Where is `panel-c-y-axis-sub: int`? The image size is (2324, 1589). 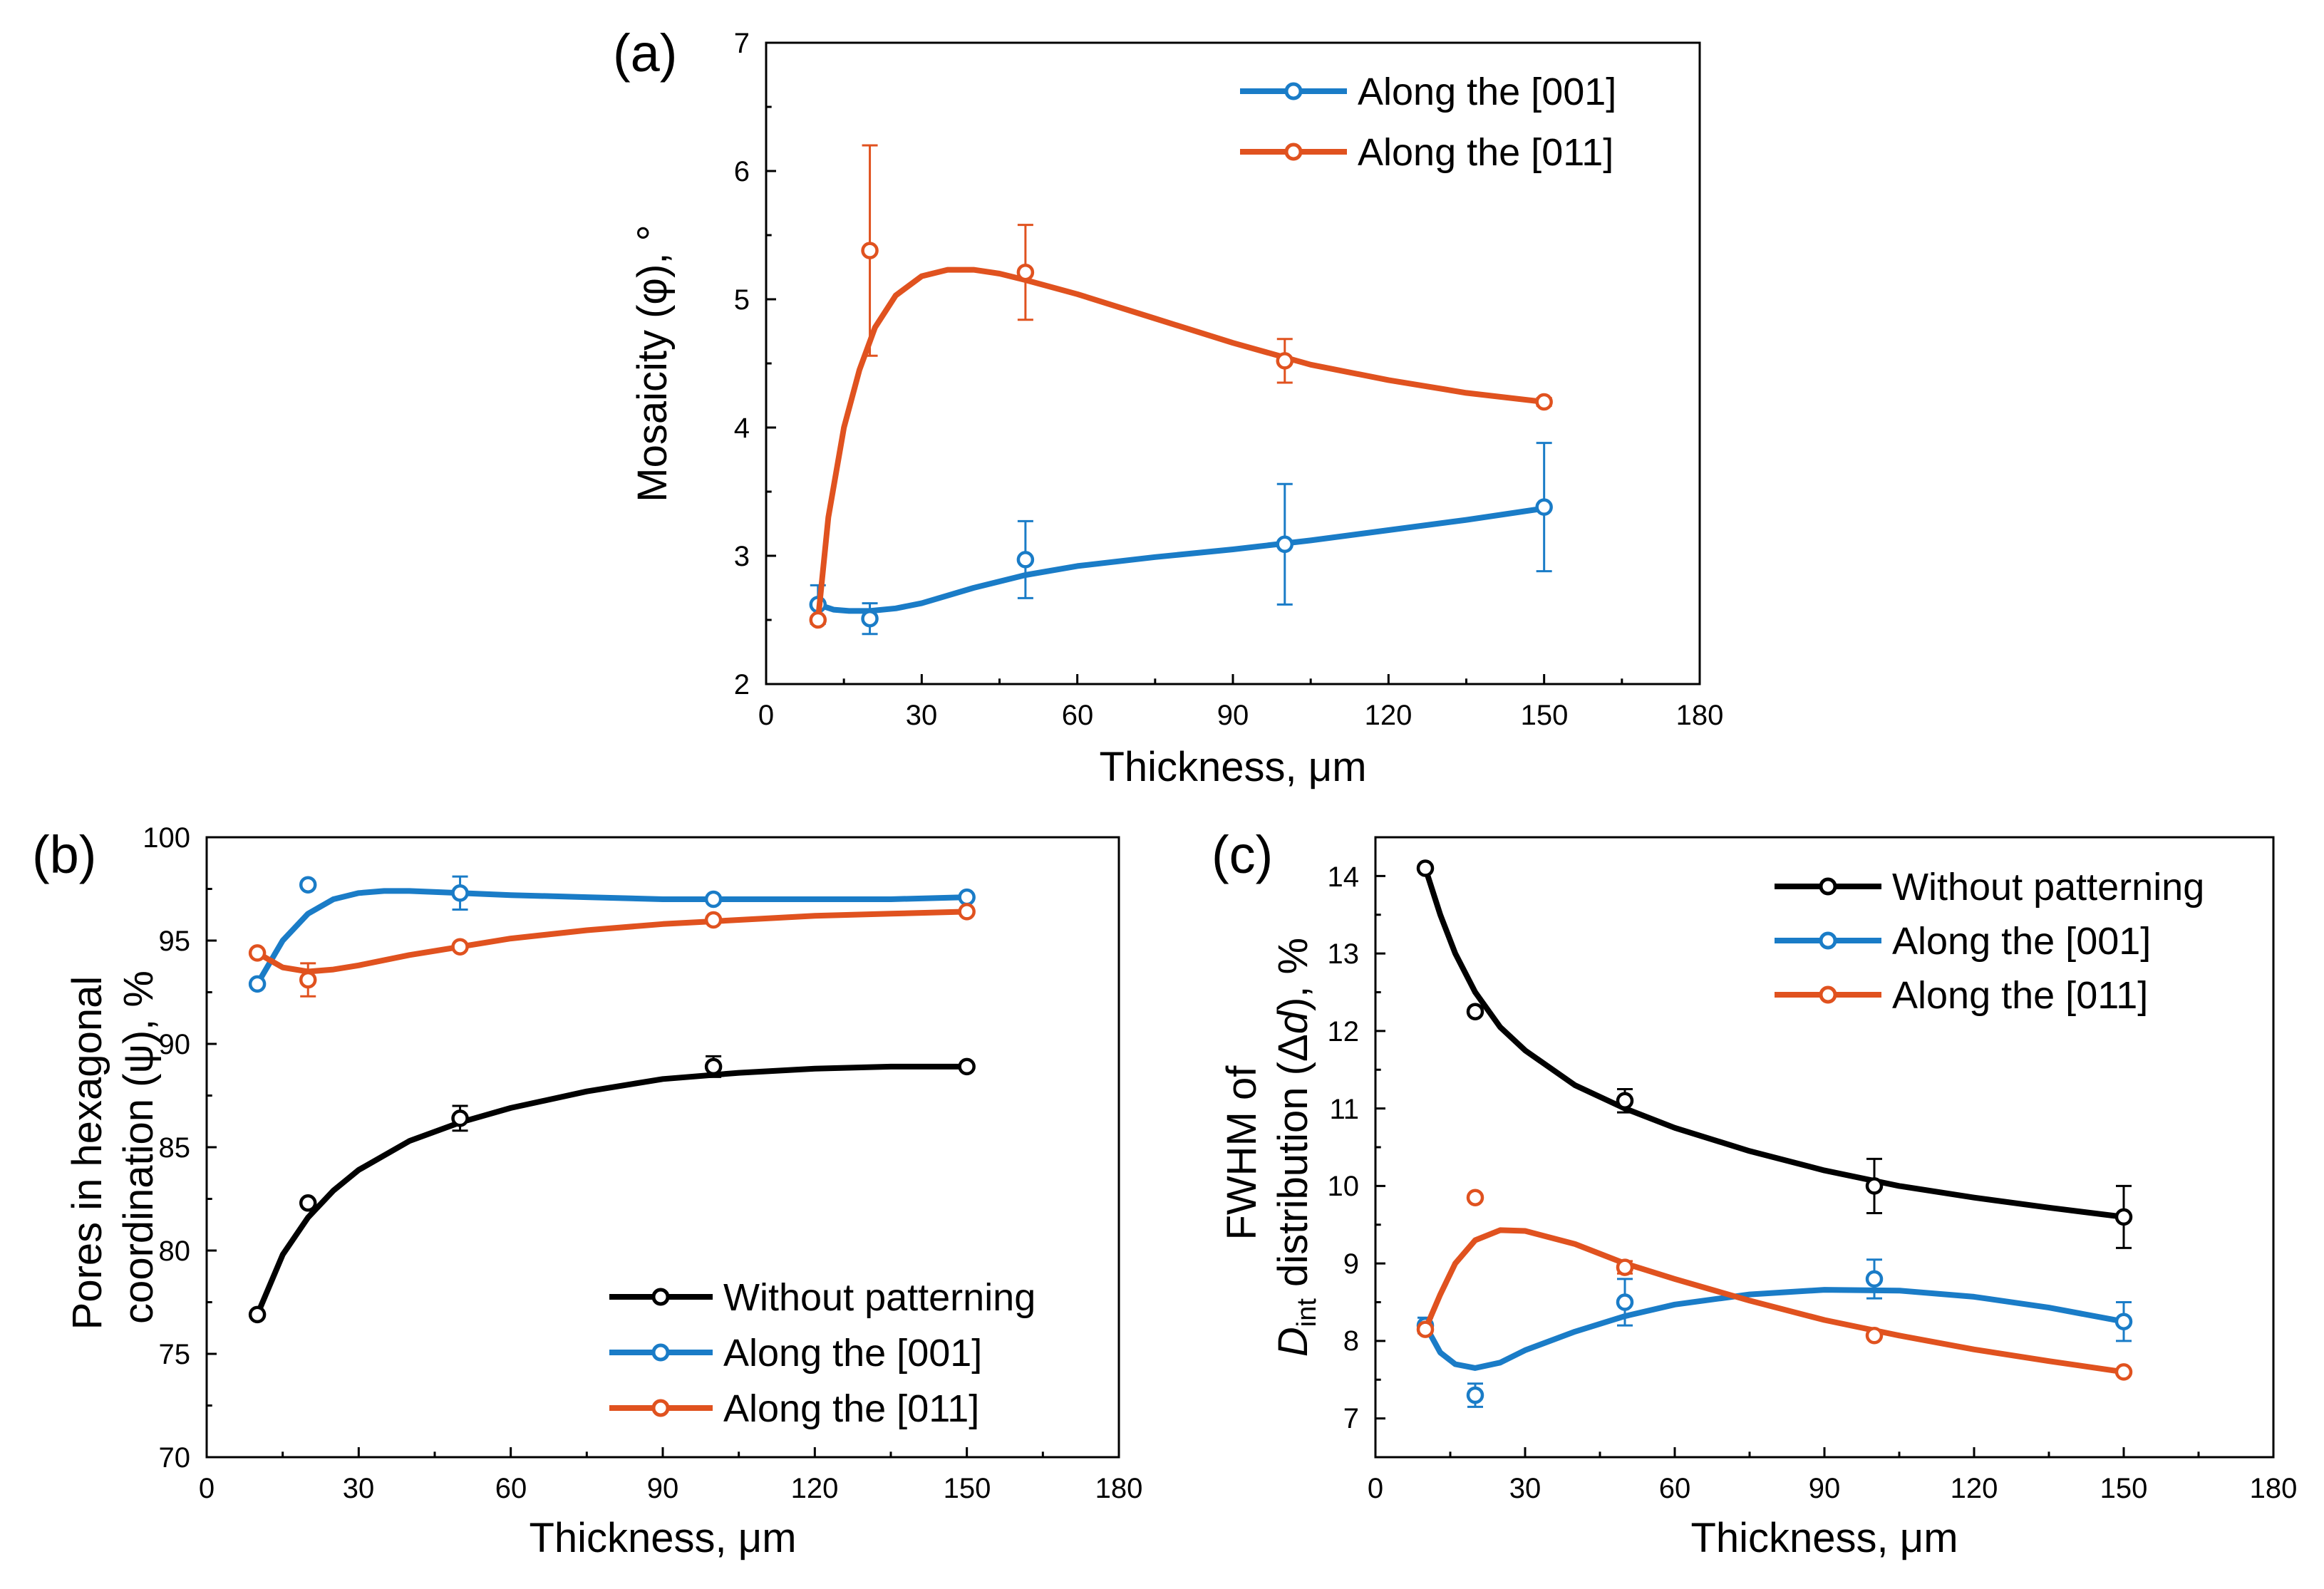
panel-c-y-axis-sub: int is located at coordinates (1307, 1312).